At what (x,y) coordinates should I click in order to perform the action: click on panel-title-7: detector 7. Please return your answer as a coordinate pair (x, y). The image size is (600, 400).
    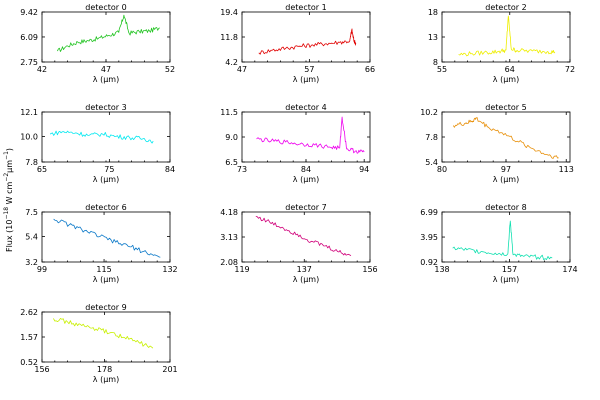
    Looking at the image, I should click on (305, 207).